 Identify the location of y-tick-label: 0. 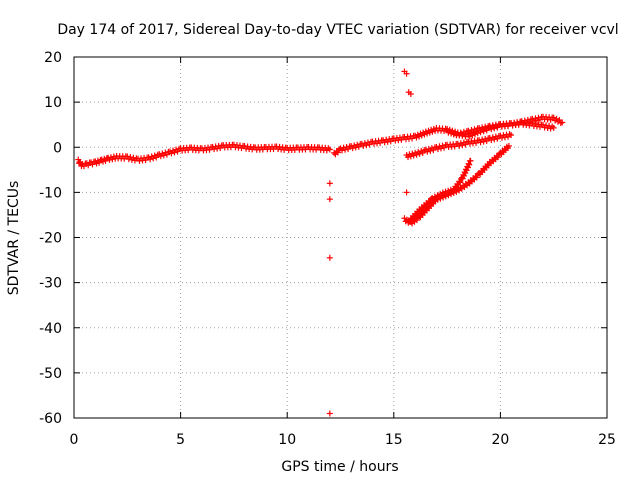
(57, 148).